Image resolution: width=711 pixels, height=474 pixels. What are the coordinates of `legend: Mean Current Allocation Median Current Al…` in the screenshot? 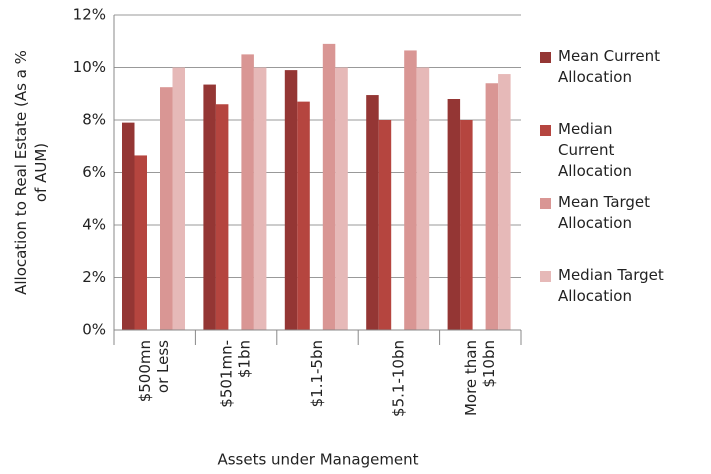 It's located at (602, 192).